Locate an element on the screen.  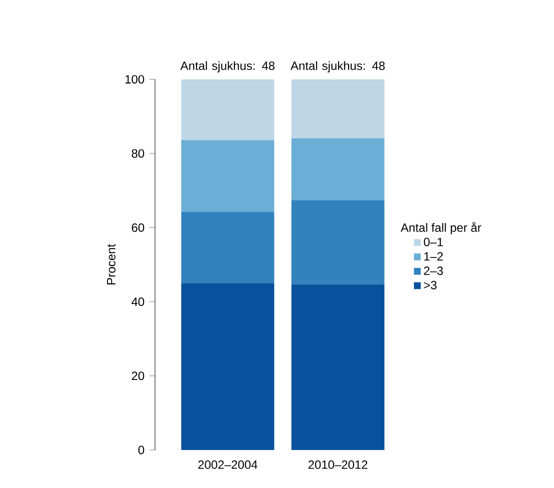
y-axis-title: Procent is located at coordinates (111, 264).